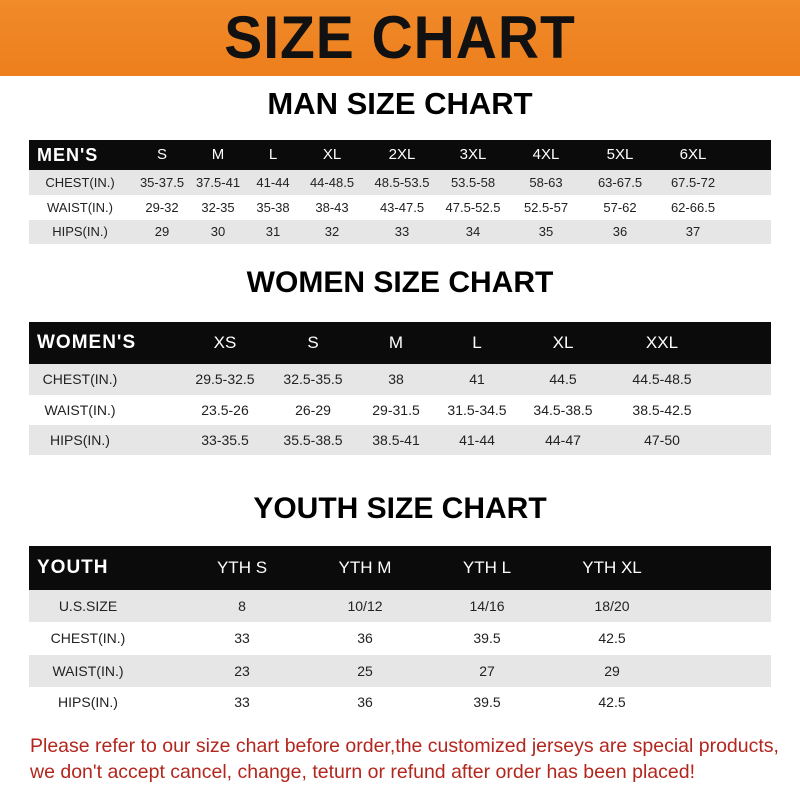 This screenshot has width=800, height=800. What do you see at coordinates (225, 342) in the screenshot?
I see `size-header: XS` at bounding box center [225, 342].